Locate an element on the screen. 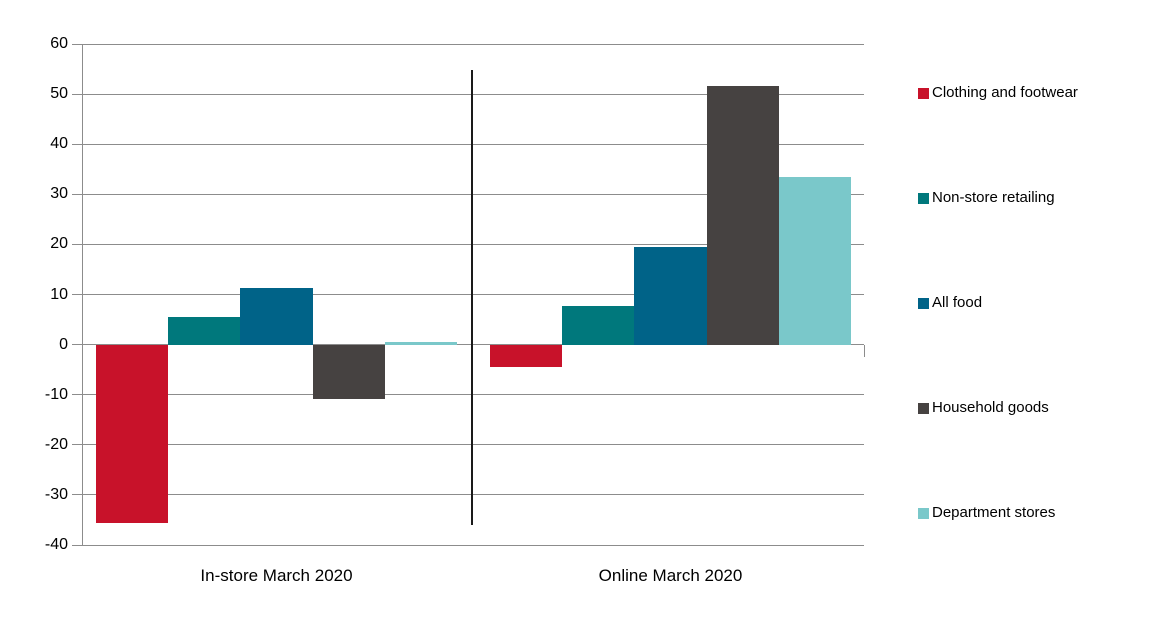 Image resolution: width=1166 pixels, height=625 pixels. group-separator-line is located at coordinates (472, 297).